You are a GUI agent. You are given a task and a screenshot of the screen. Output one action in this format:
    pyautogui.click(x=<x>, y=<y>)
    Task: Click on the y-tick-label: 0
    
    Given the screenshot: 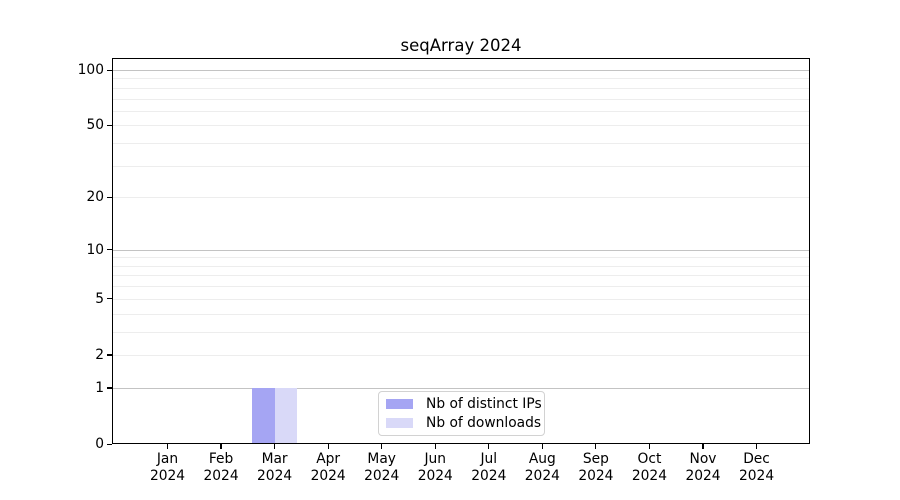 What is the action you would take?
    pyautogui.click(x=99, y=444)
    